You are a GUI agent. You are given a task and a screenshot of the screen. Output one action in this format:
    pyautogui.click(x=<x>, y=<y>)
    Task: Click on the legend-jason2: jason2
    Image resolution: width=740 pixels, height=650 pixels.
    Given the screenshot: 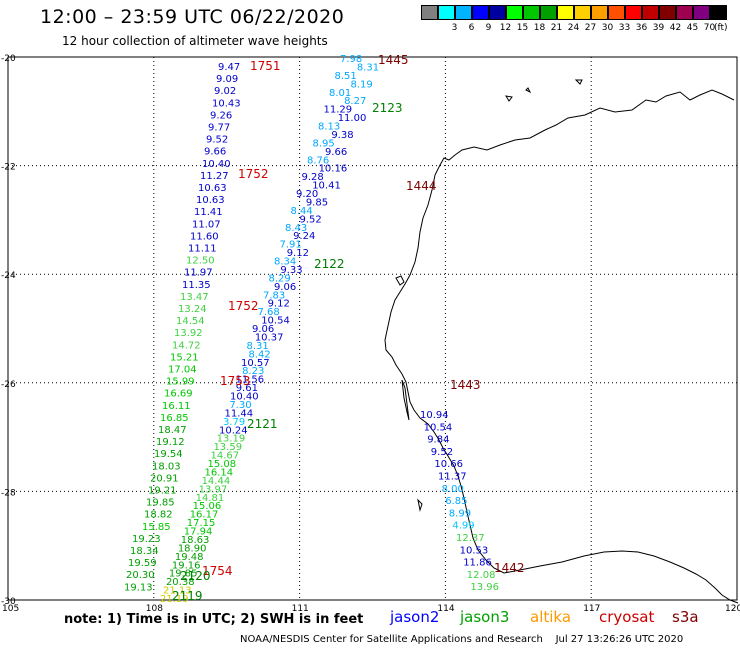 What is the action you would take?
    pyautogui.click(x=415, y=617)
    